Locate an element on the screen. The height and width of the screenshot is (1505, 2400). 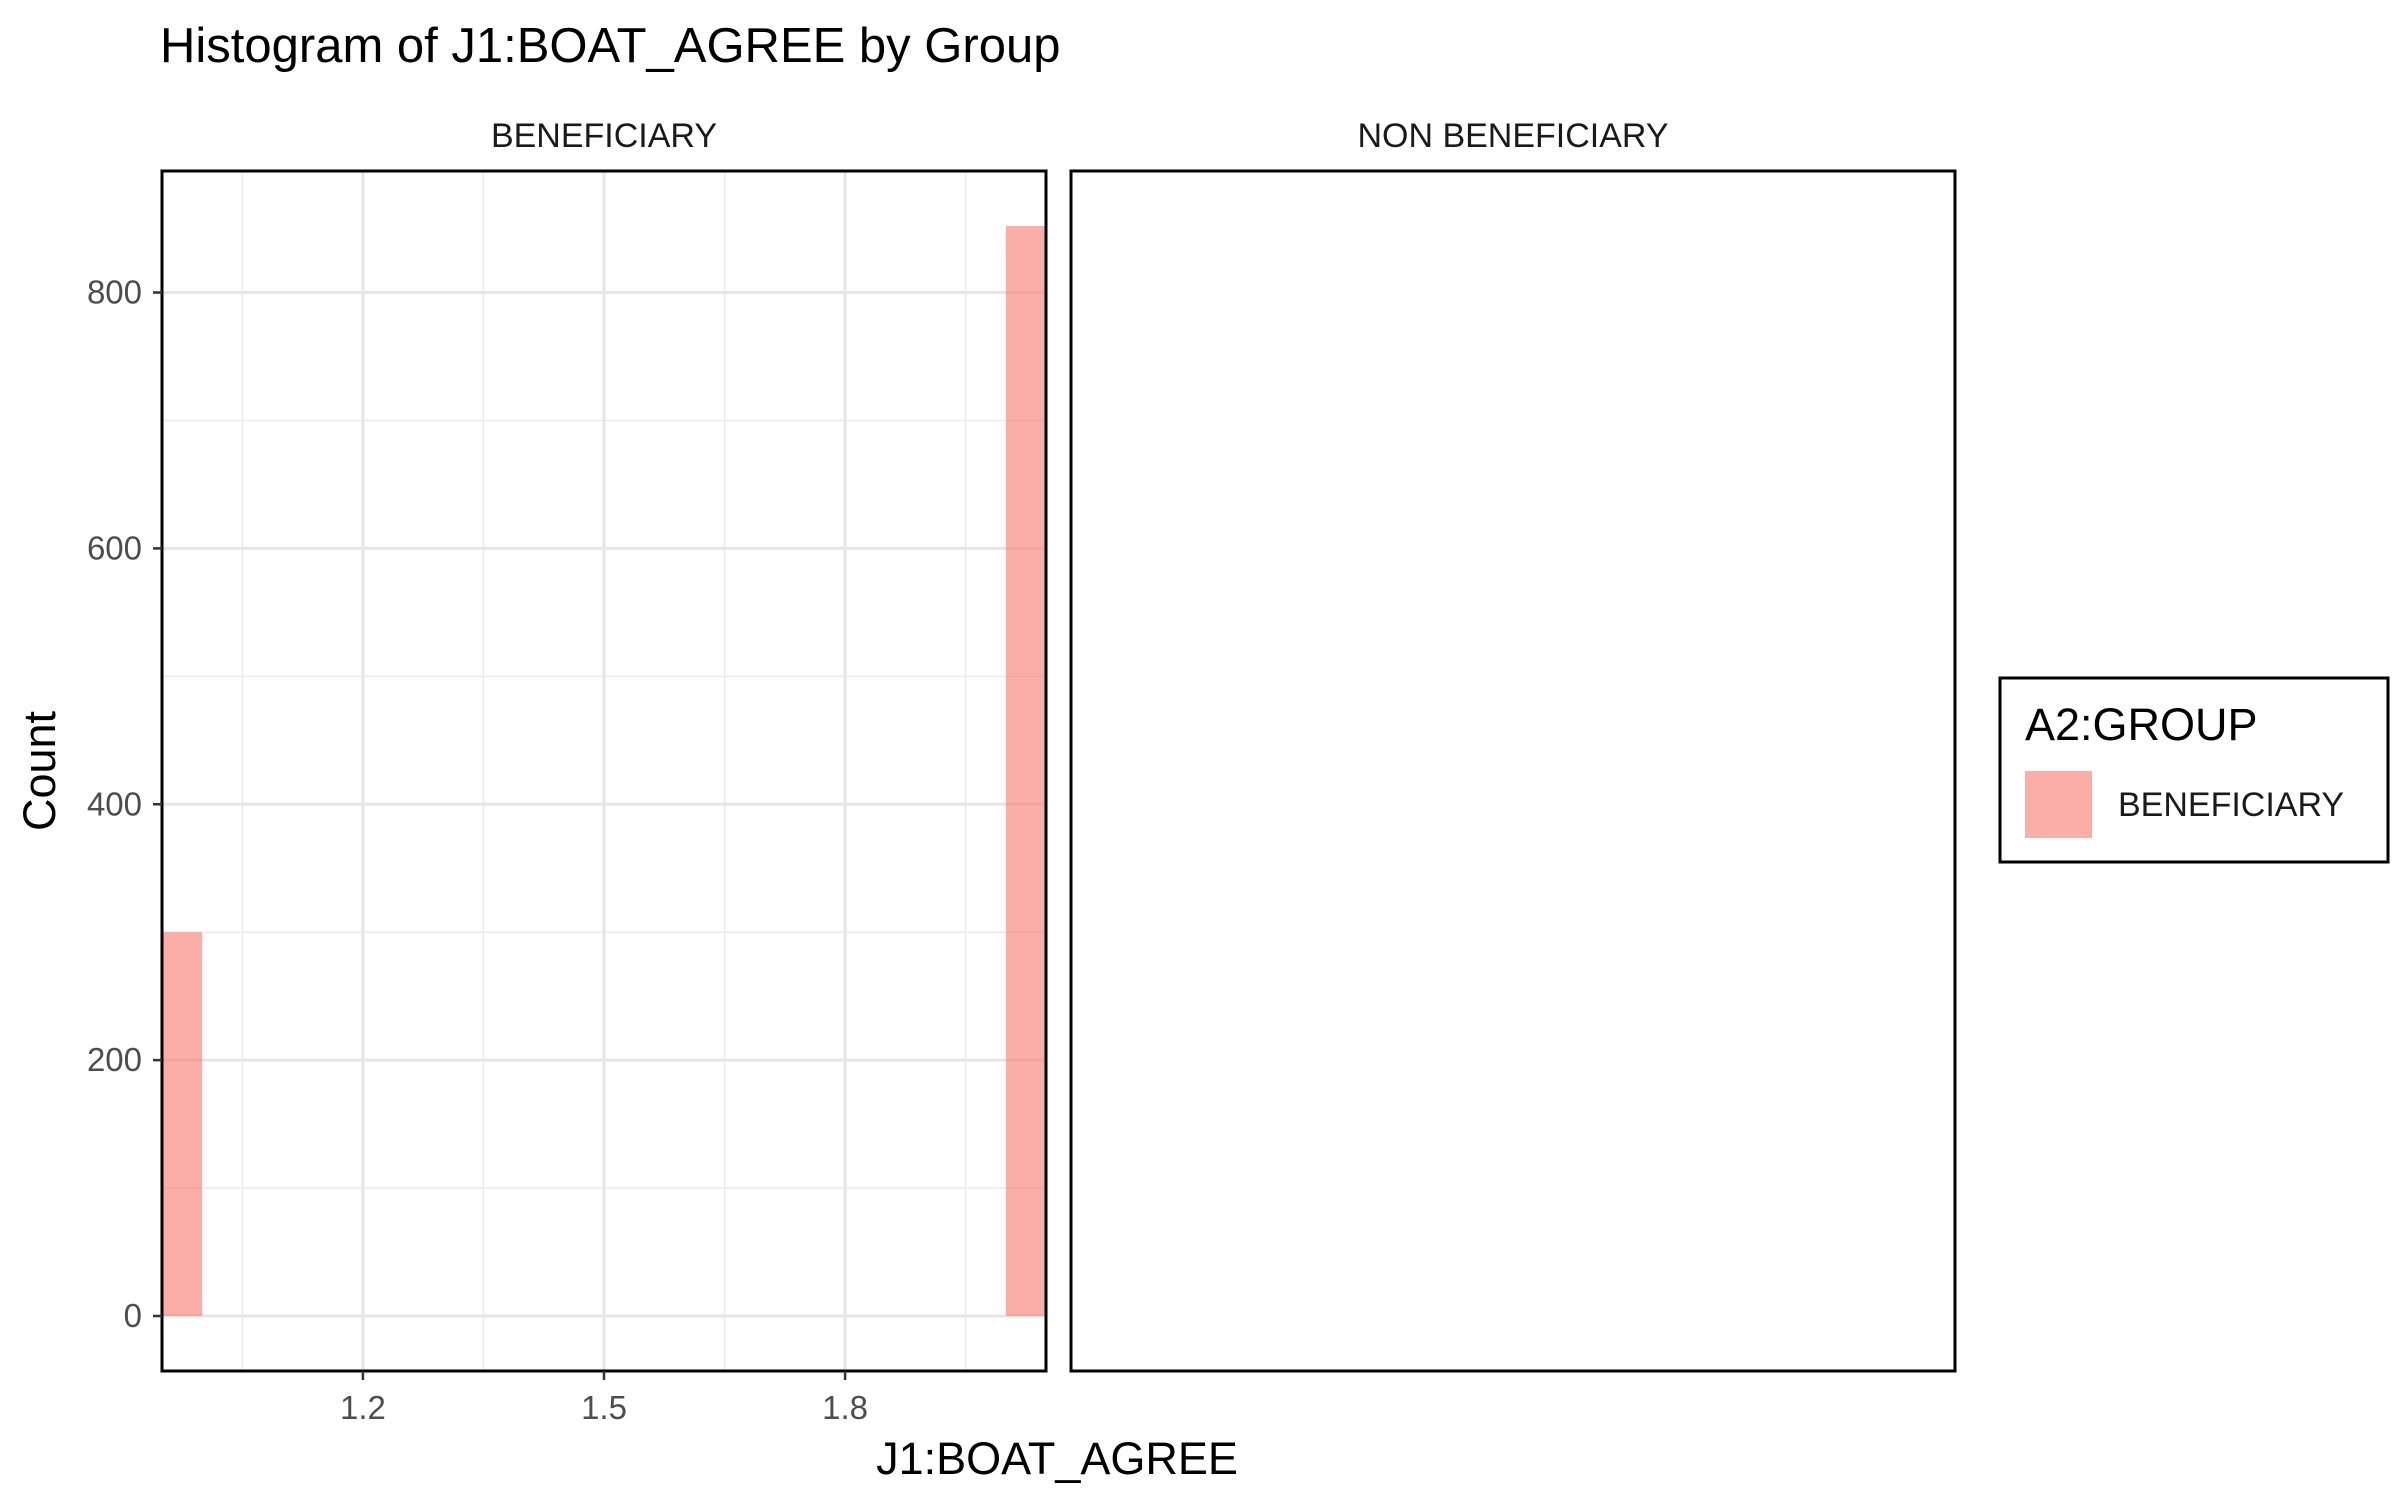
y-axis: 0 200 400 600 800 is located at coordinates (124, 804).